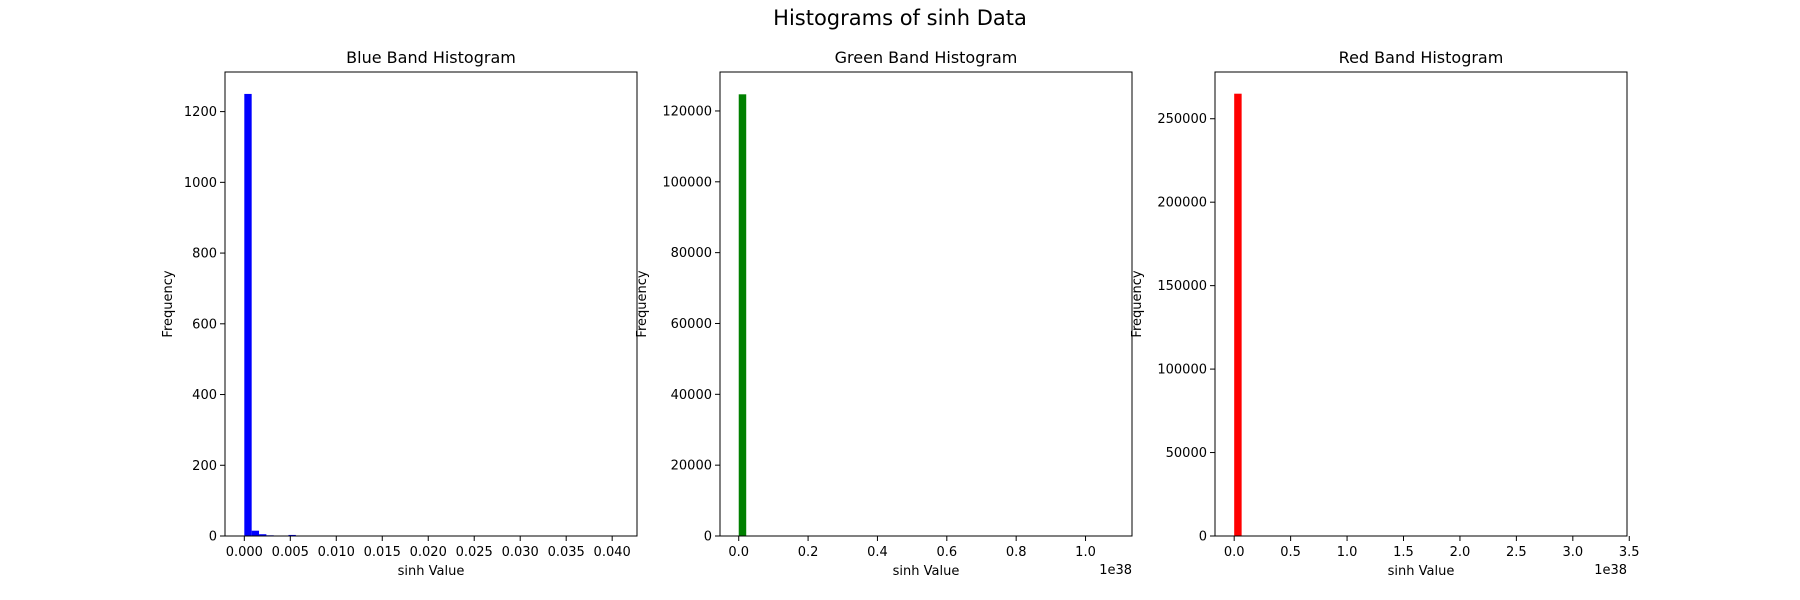 Image resolution: width=1800 pixels, height=600 pixels. What do you see at coordinates (691, 466) in the screenshot?
I see `y-tick-label: 20000` at bounding box center [691, 466].